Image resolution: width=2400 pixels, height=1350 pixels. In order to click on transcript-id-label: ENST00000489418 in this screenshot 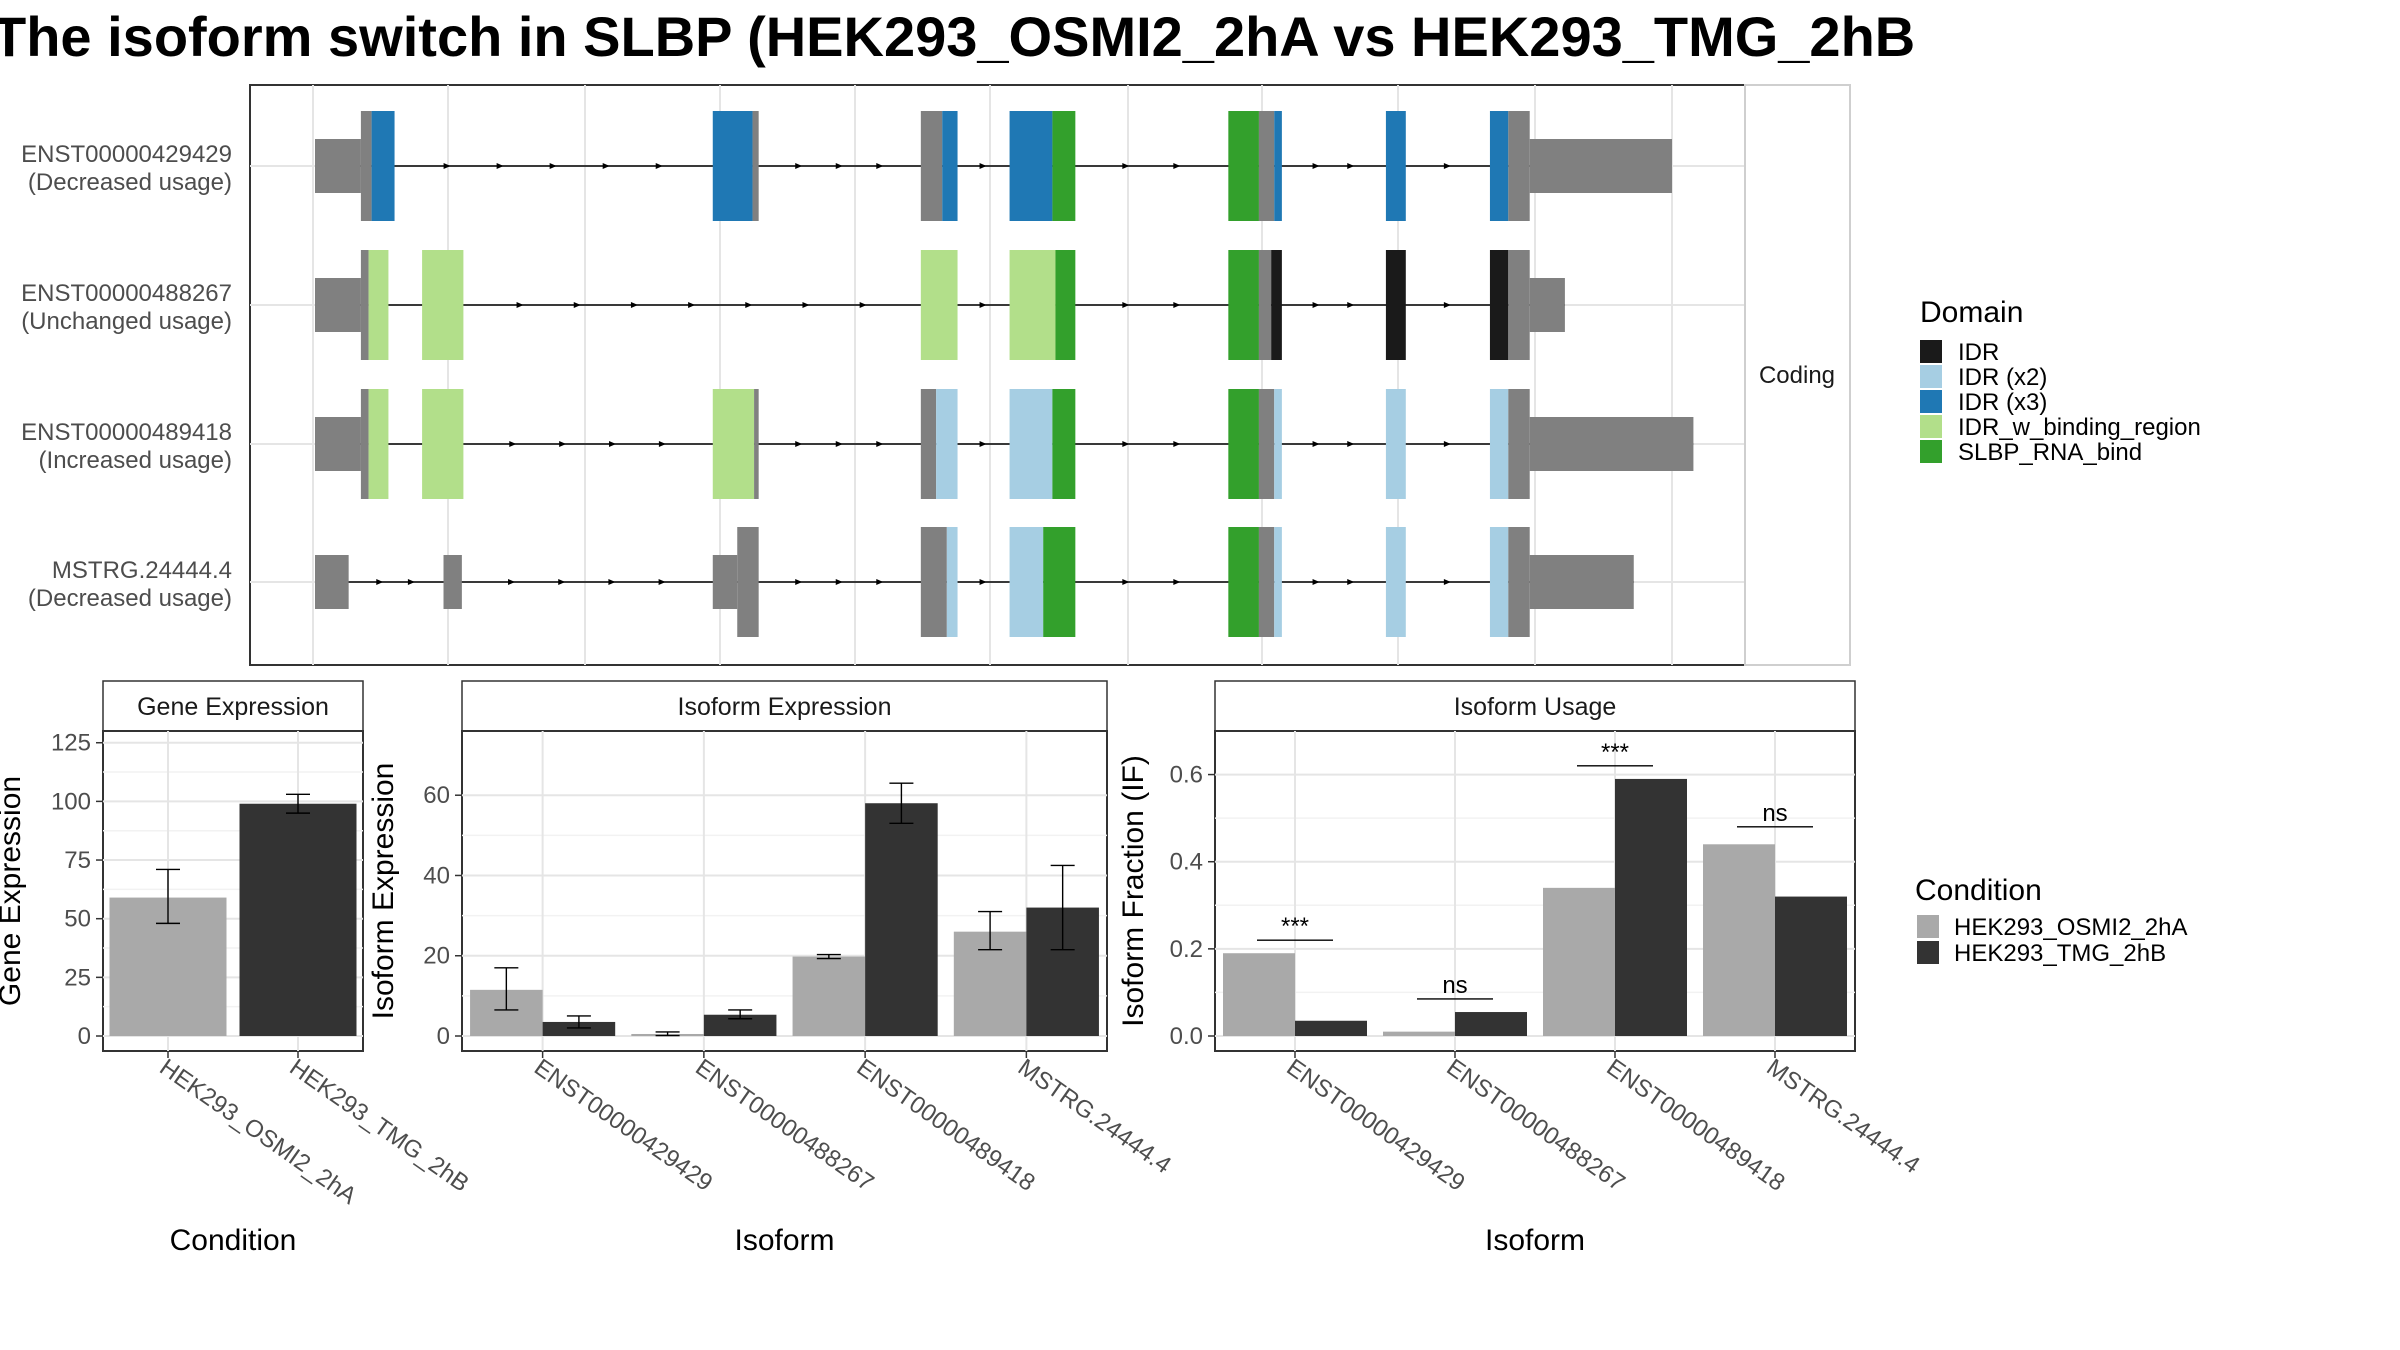, I will do `click(126, 432)`.